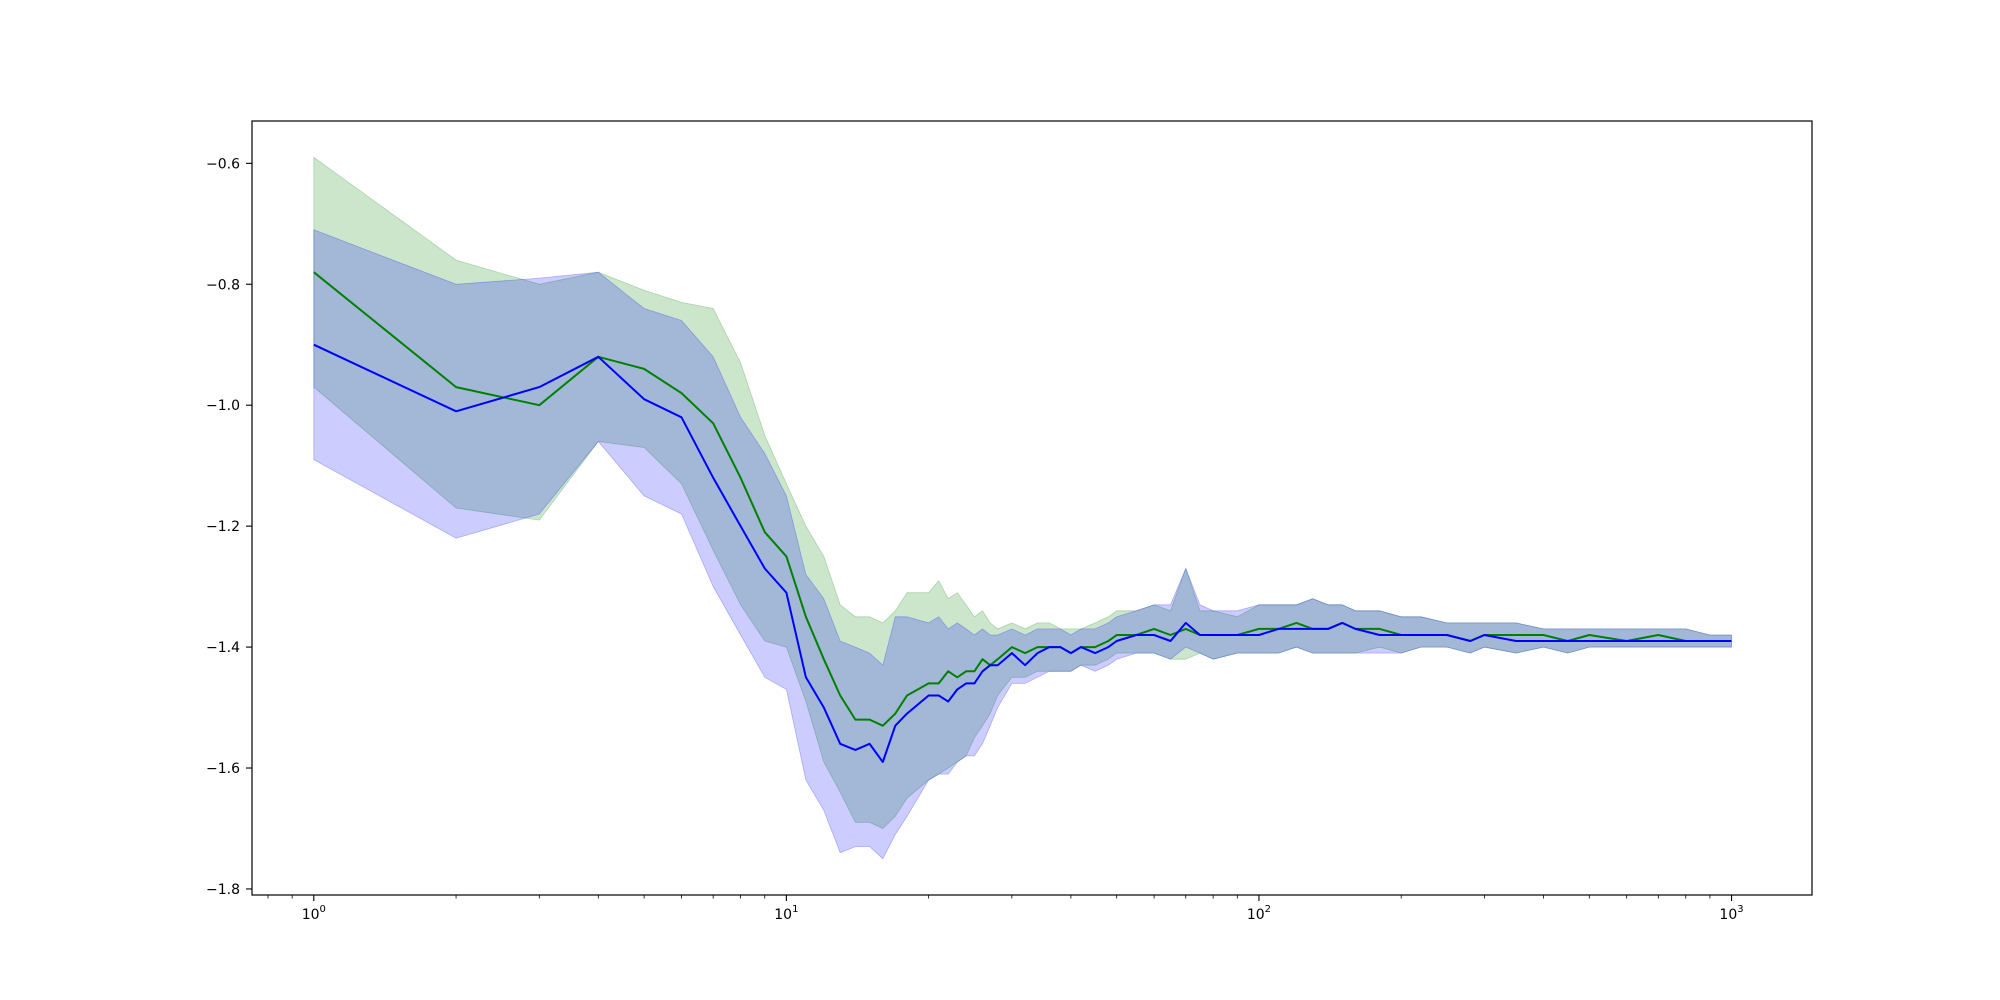 This screenshot has width=2000, height=1000. What do you see at coordinates (223, 164) in the screenshot?
I see `y-tick-label: −0.6` at bounding box center [223, 164].